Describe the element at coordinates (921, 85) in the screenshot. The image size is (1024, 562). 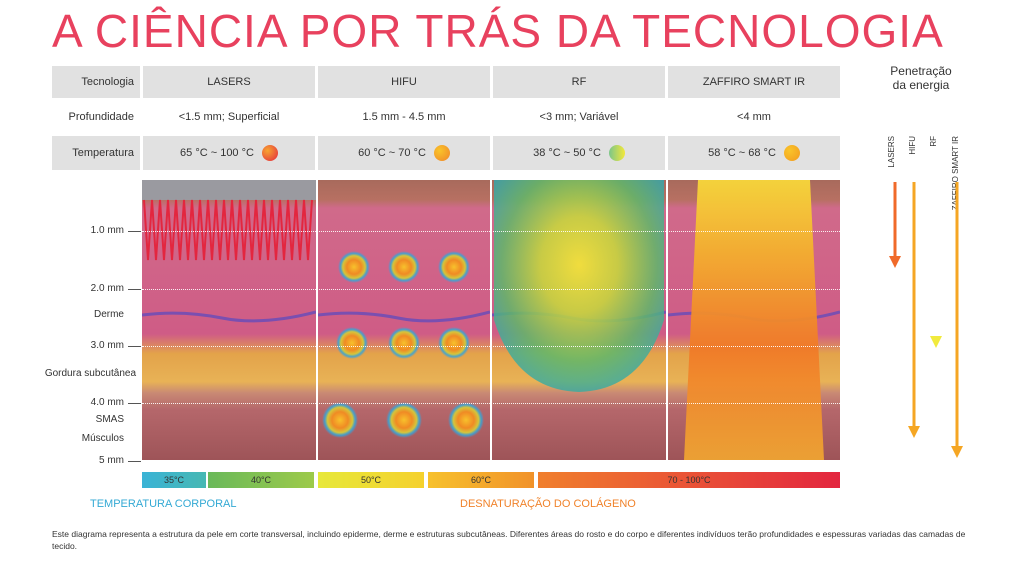
I see `penetration-title-line2: da energia` at that location.